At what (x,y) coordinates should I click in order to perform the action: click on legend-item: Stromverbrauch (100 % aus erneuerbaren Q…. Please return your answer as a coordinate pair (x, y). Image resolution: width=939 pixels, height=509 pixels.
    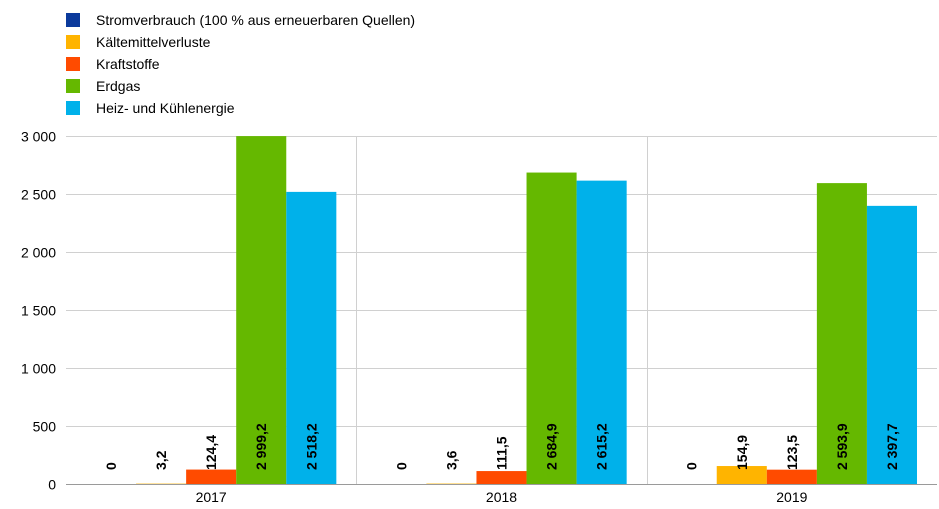
    Looking at the image, I should click on (240, 20).